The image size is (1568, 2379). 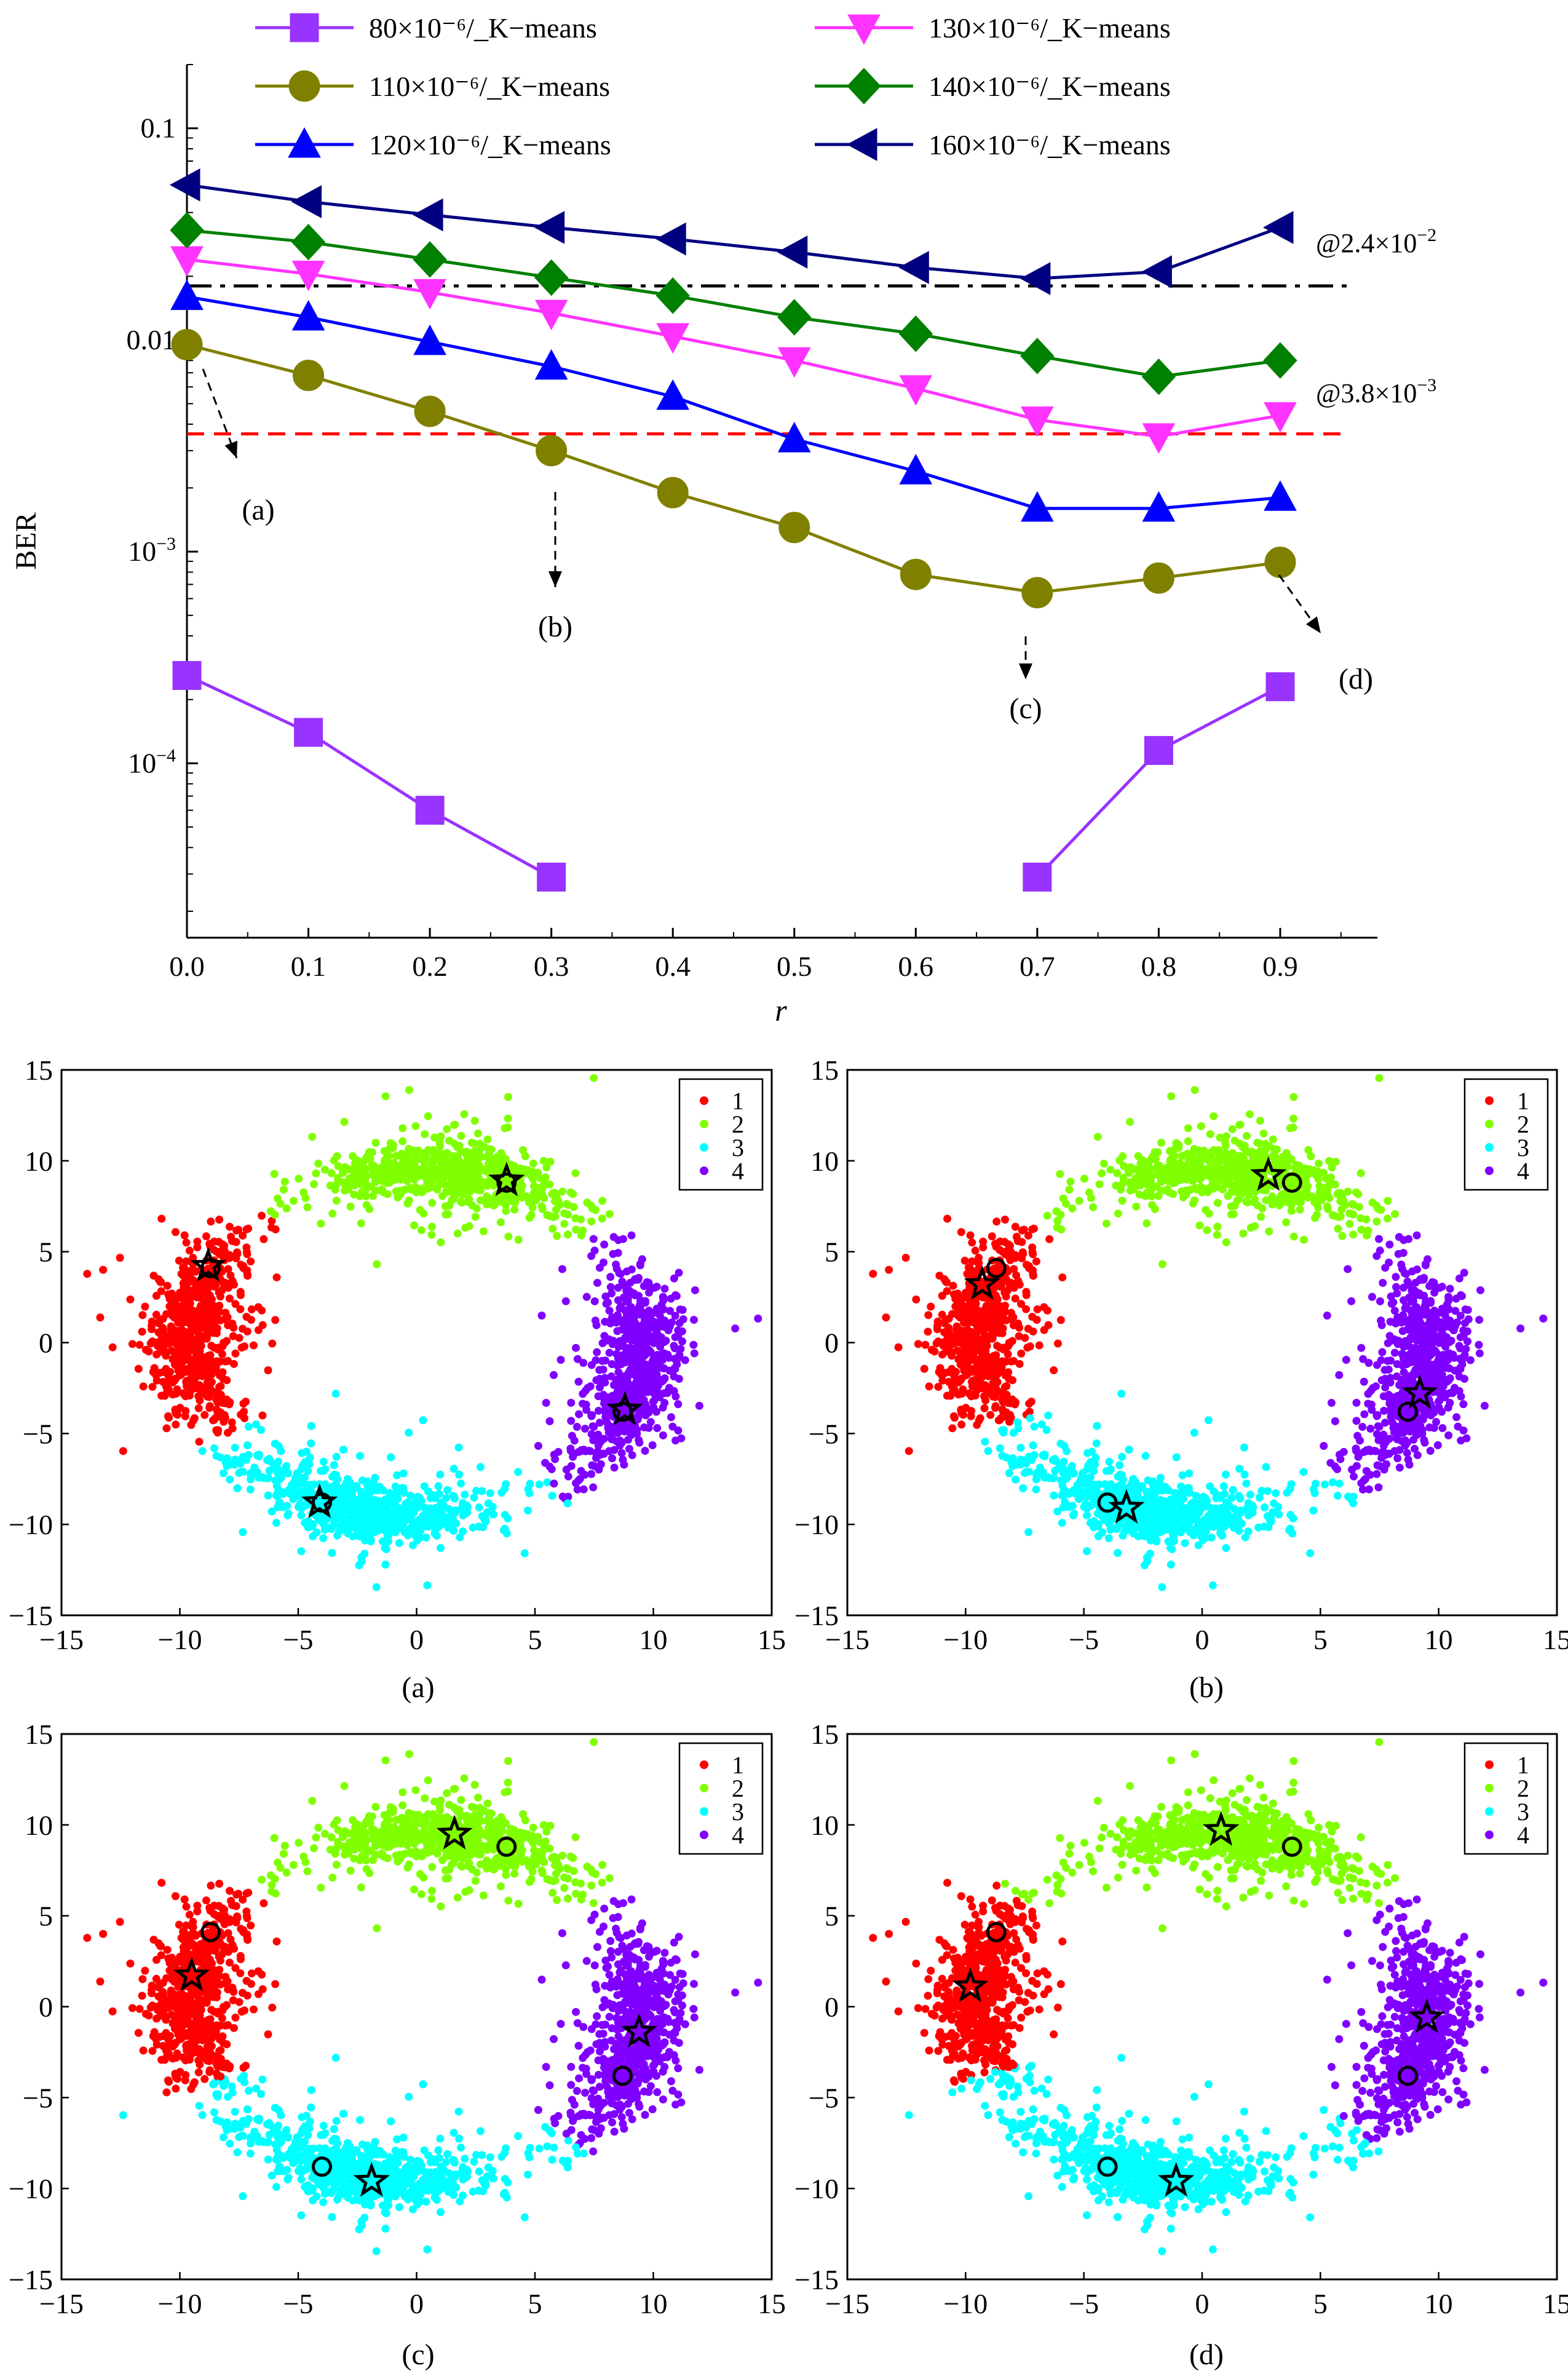 I want to click on annotation-arrow-head, so click(x=555, y=579).